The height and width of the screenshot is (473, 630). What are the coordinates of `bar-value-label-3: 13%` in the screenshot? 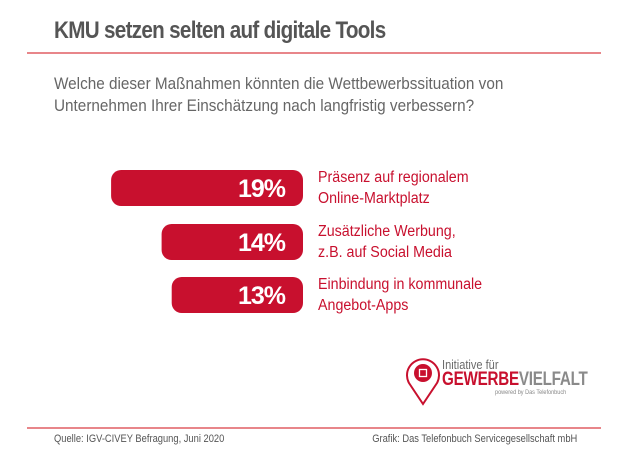 It's located at (262, 296).